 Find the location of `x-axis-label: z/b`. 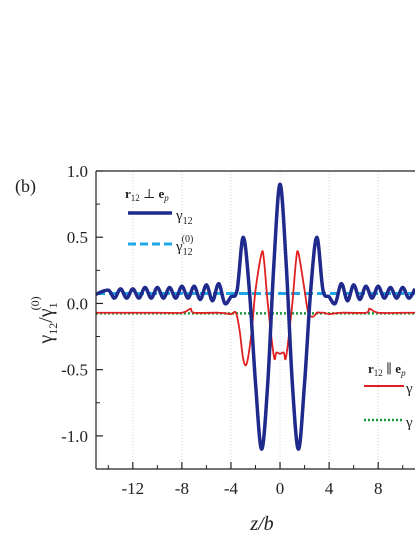

x-axis-label: z/b is located at coordinates (261, 524).